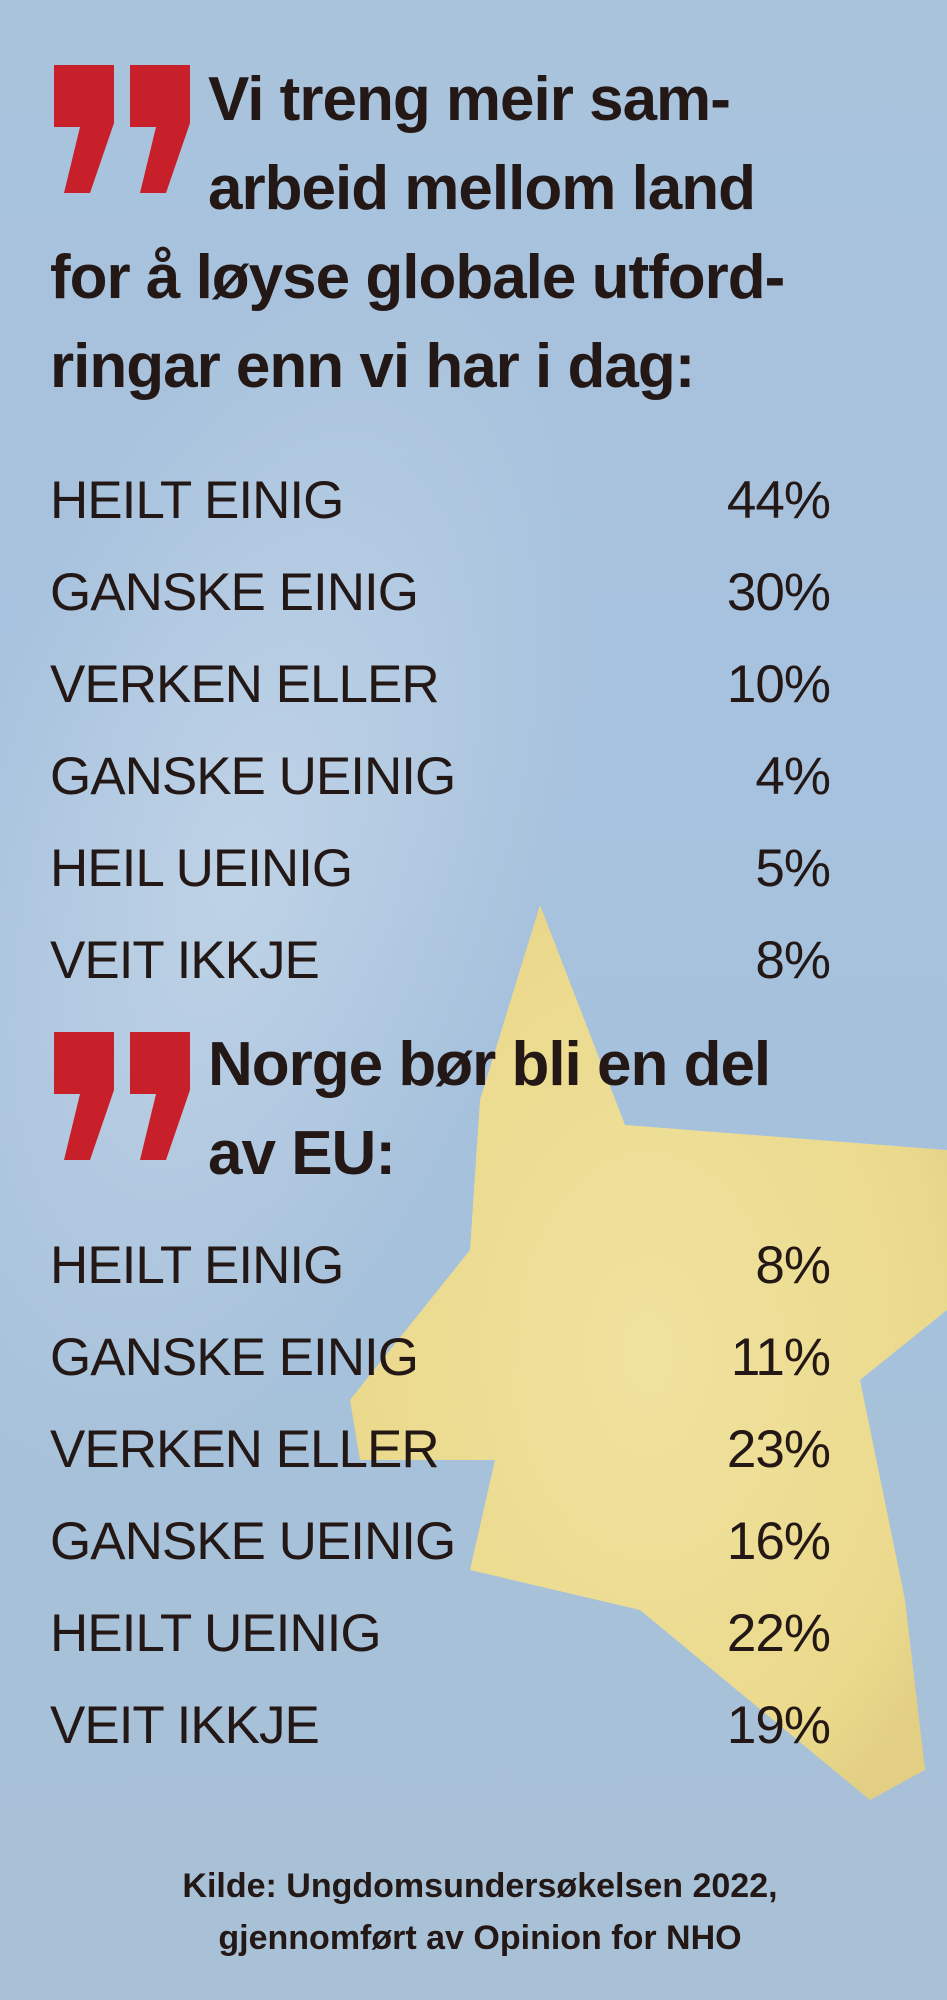 The width and height of the screenshot is (947, 2000). Describe the element at coordinates (440, 1726) in the screenshot. I see `result-row: VEIT IKKJE 19%` at that location.